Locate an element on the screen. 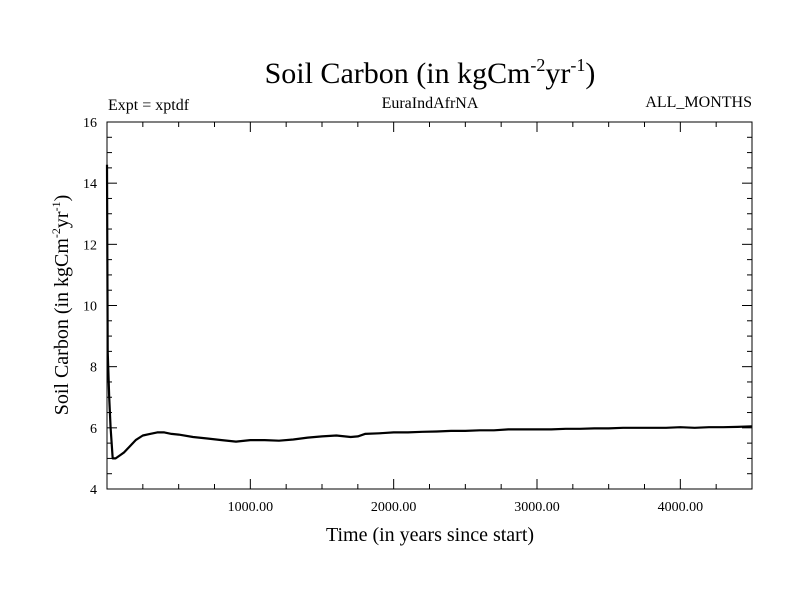 The height and width of the screenshot is (600, 800). subtitle-left: Expt = xptdf is located at coordinates (149, 105).